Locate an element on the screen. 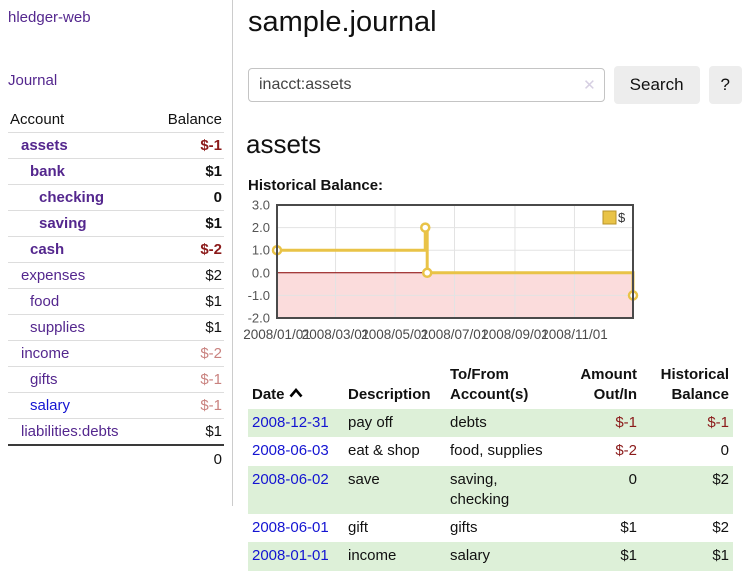 The width and height of the screenshot is (742, 582). transaction-amount: 0 is located at coordinates (598, 489).